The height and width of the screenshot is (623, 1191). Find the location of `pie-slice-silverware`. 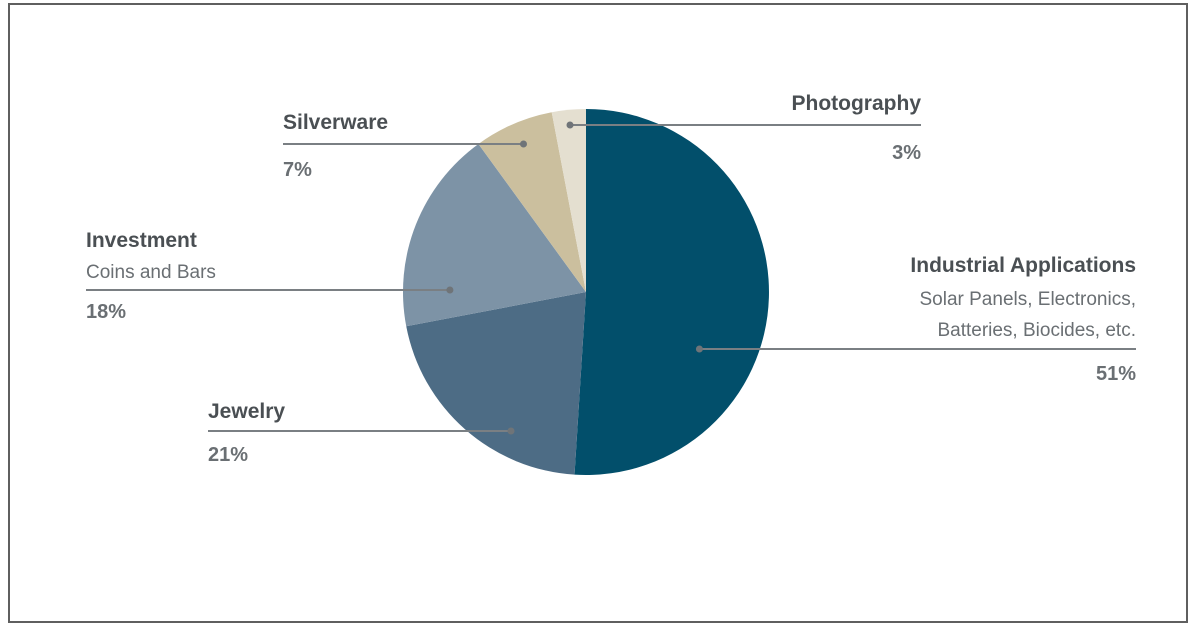

pie-slice-silverware is located at coordinates (532, 202).